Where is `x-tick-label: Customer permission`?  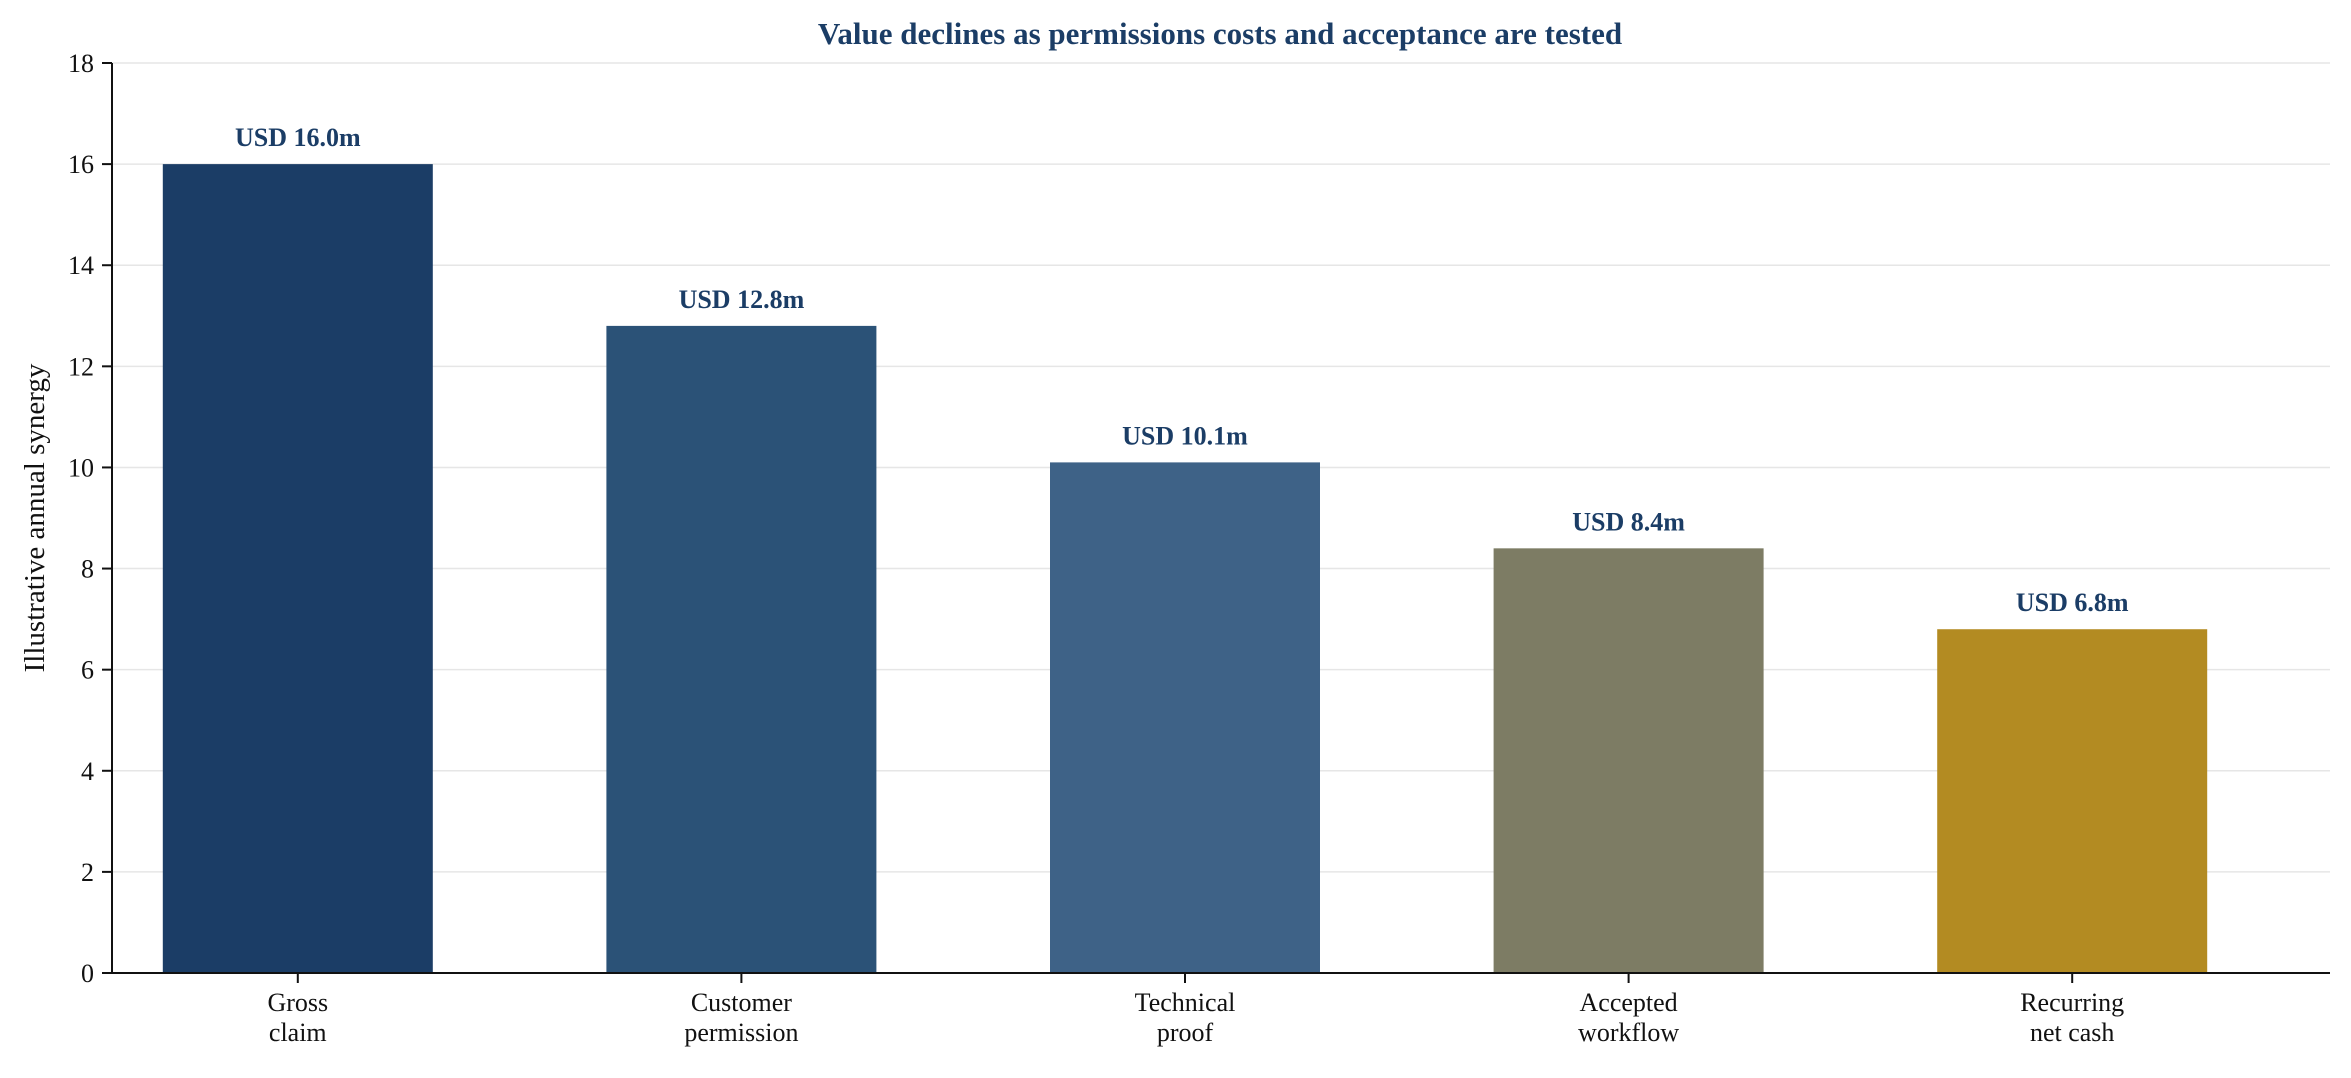
x-tick-label: Customer permission is located at coordinates (741, 1017).